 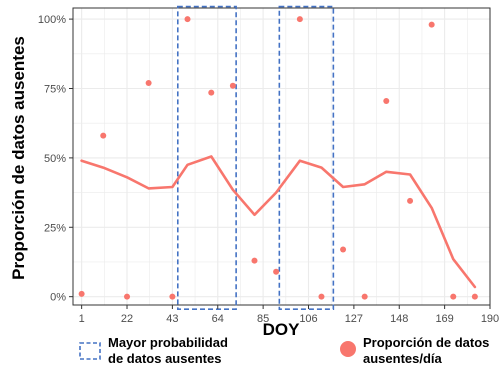 What do you see at coordinates (399, 319) in the screenshot?
I see `x-tick-label: 148` at bounding box center [399, 319].